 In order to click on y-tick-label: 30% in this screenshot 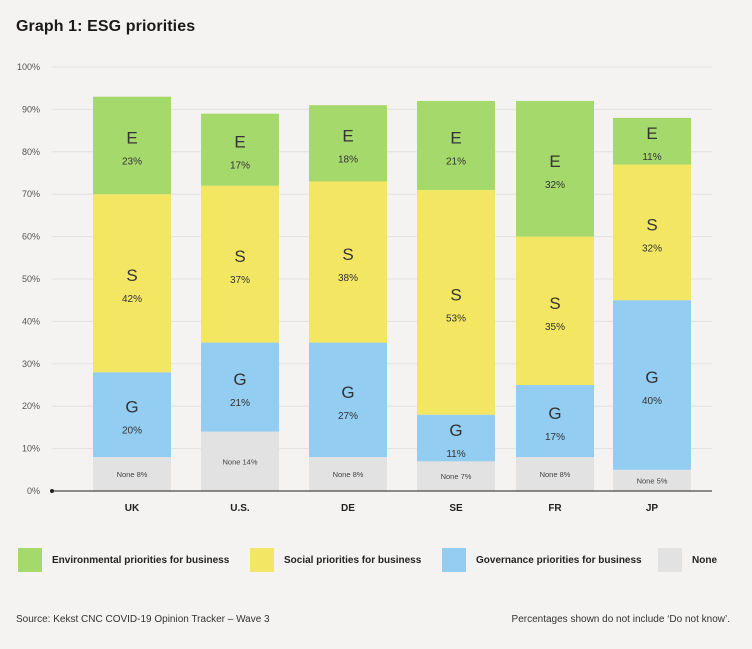, I will do `click(31, 364)`.